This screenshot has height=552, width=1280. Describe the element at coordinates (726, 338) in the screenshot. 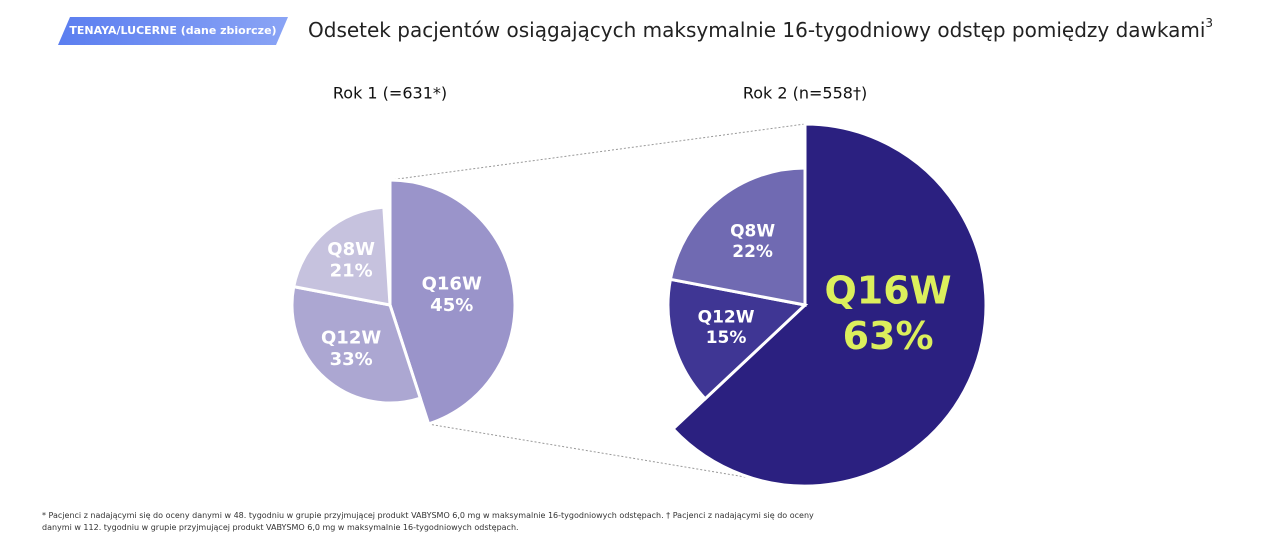

I see `slice-value: 15%` at that location.